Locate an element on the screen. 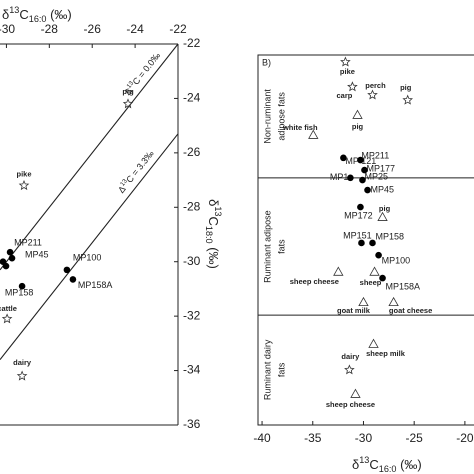 The image size is (474, 474). point-label: MP45 is located at coordinates (37, 255).